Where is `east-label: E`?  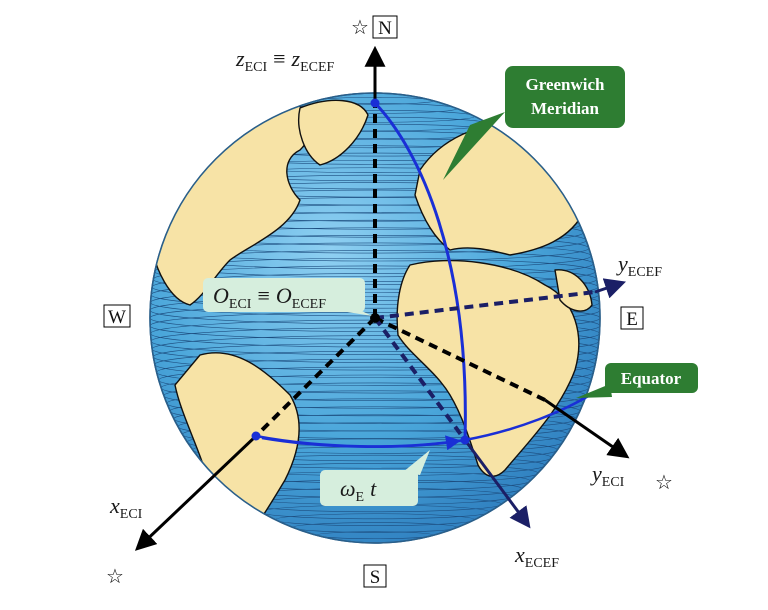 east-label: E is located at coordinates (632, 319).